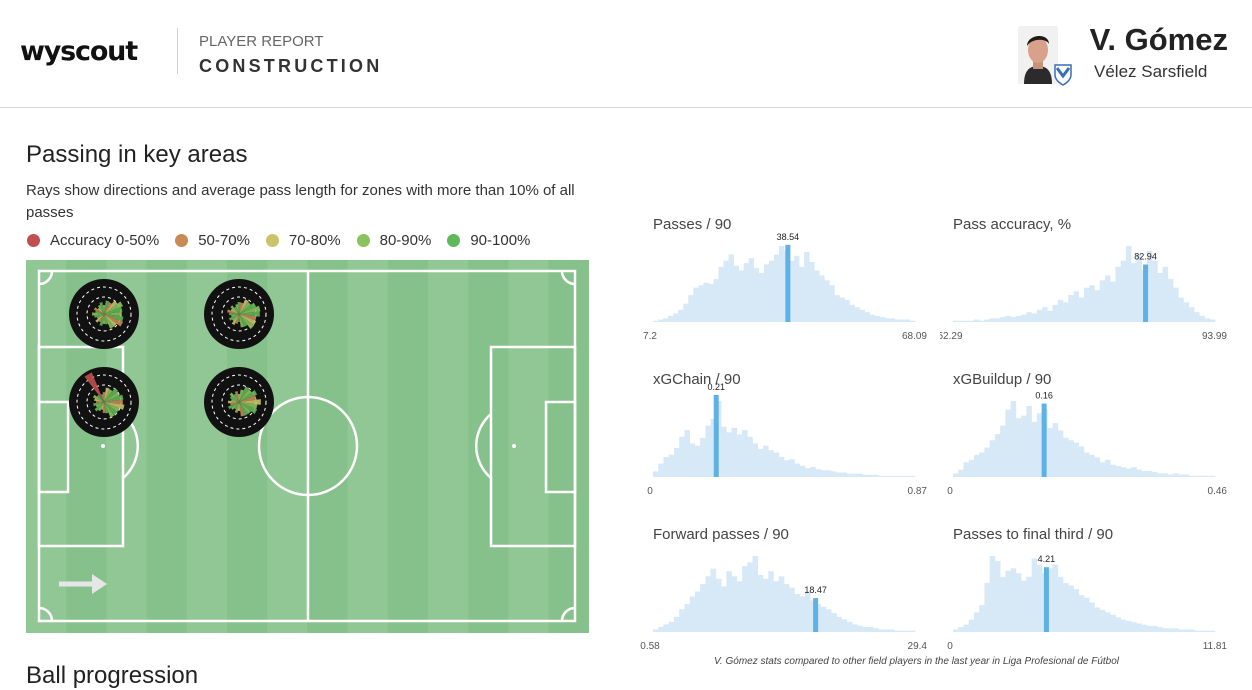 This screenshot has height=690, width=1252. What do you see at coordinates (697, 379) in the screenshot?
I see `stat-title: xGChain / 90` at bounding box center [697, 379].